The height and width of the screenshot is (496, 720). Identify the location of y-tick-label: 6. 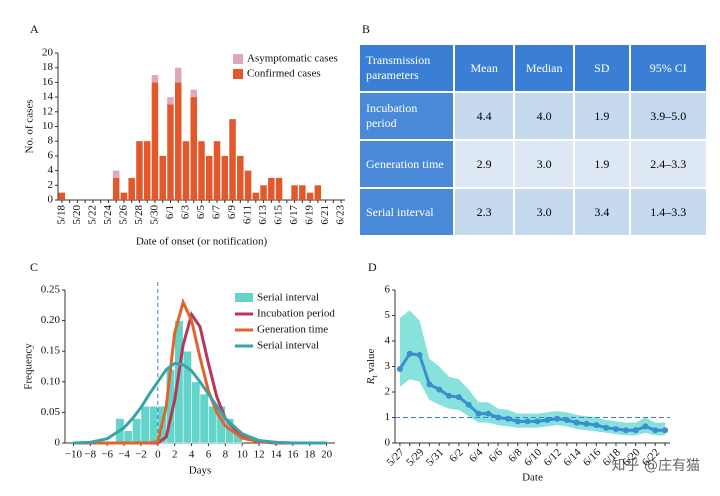
(388, 290).